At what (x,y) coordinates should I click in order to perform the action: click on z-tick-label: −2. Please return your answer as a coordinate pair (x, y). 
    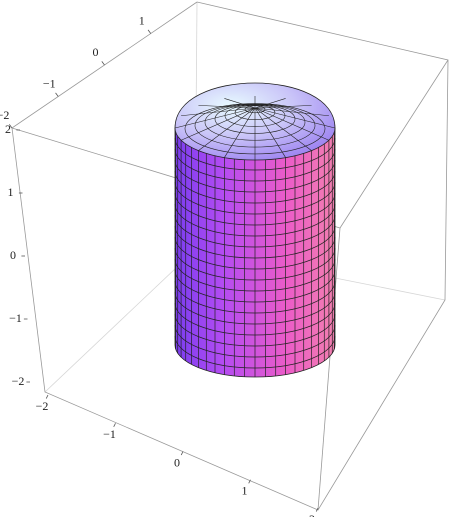
    Looking at the image, I should click on (18, 381).